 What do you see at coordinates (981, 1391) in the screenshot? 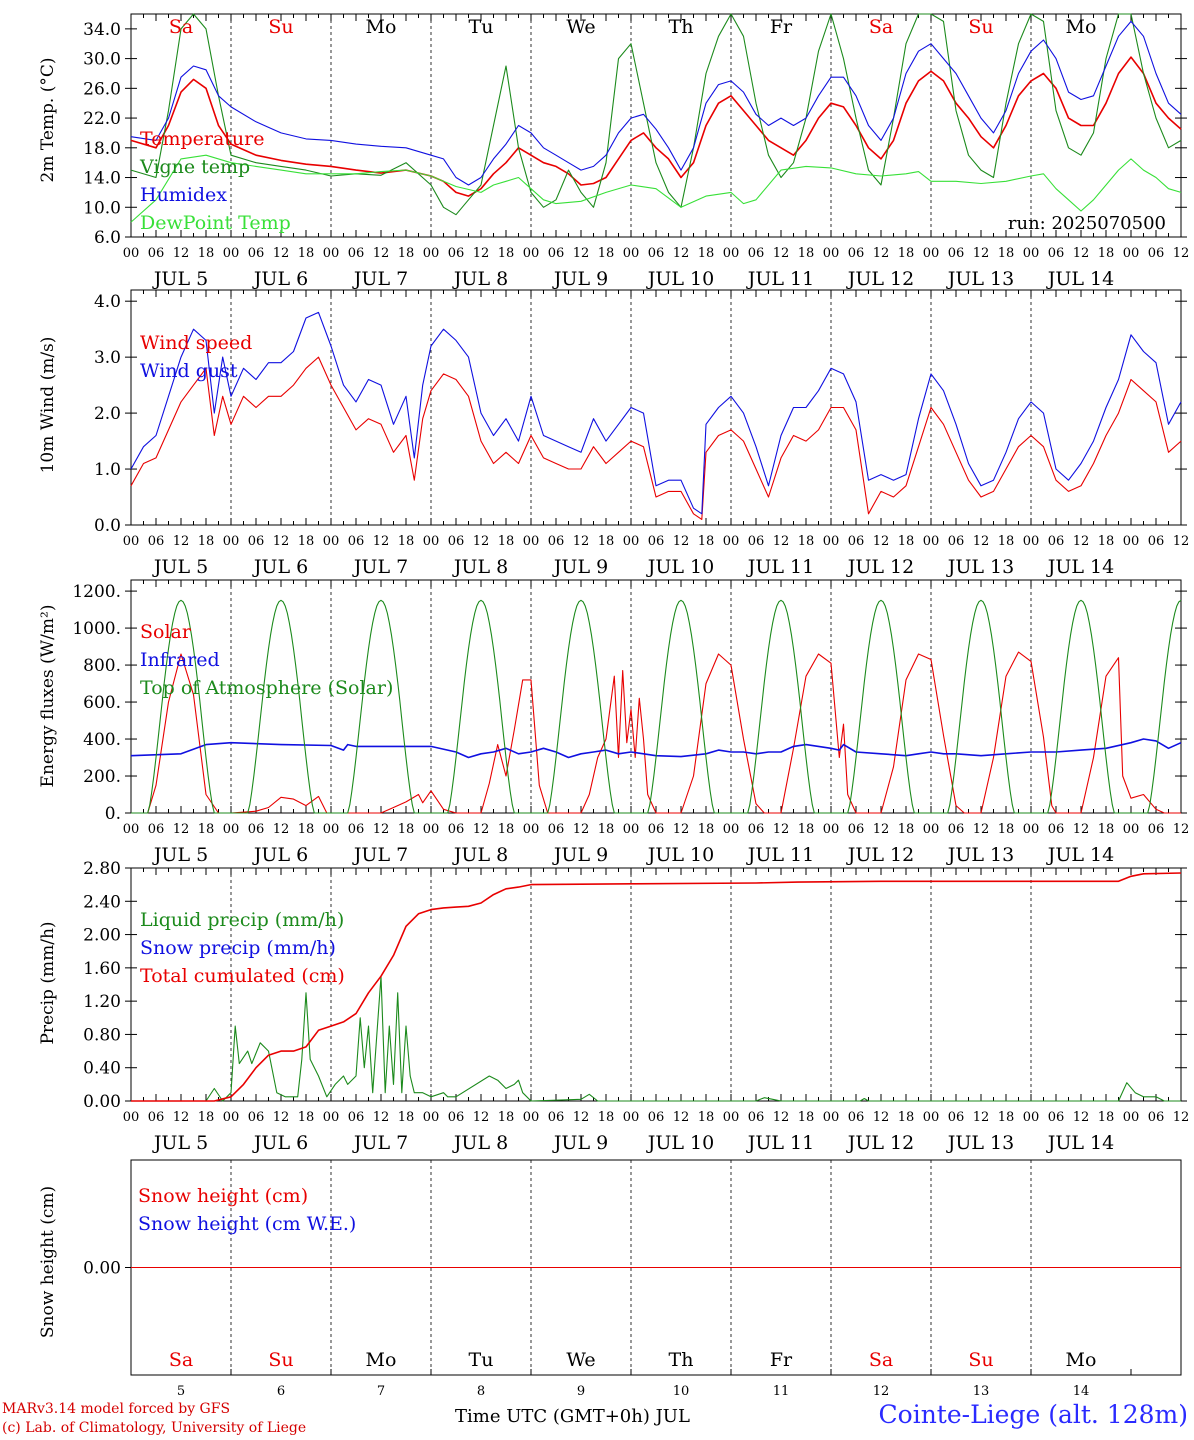
I see `x-day-number: 13` at bounding box center [981, 1391].